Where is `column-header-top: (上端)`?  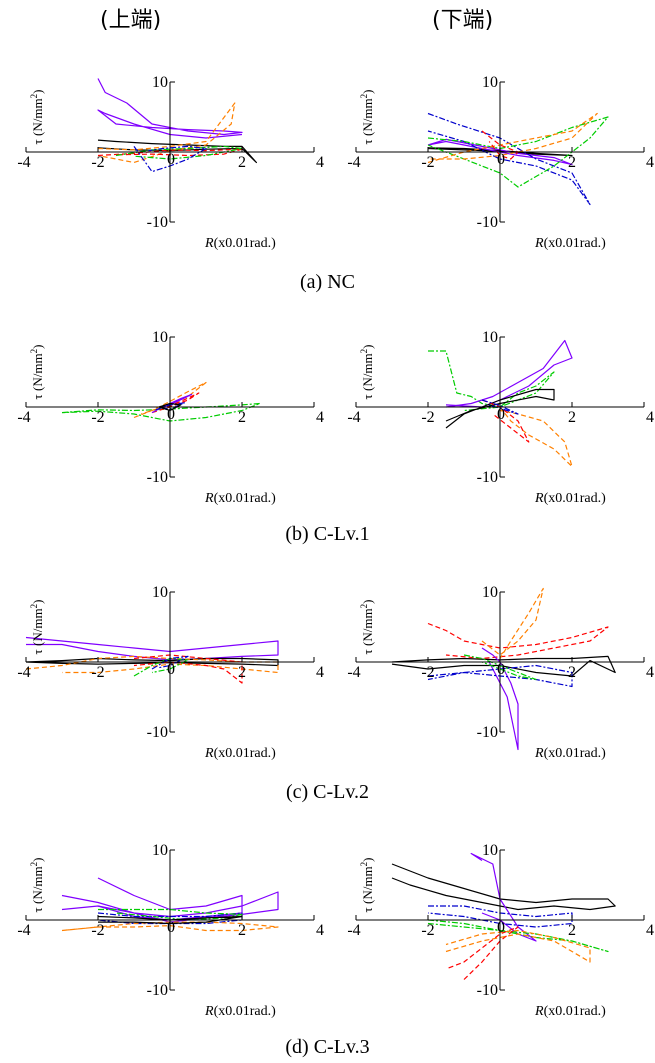 column-header-top: (上端) is located at coordinates (131, 20).